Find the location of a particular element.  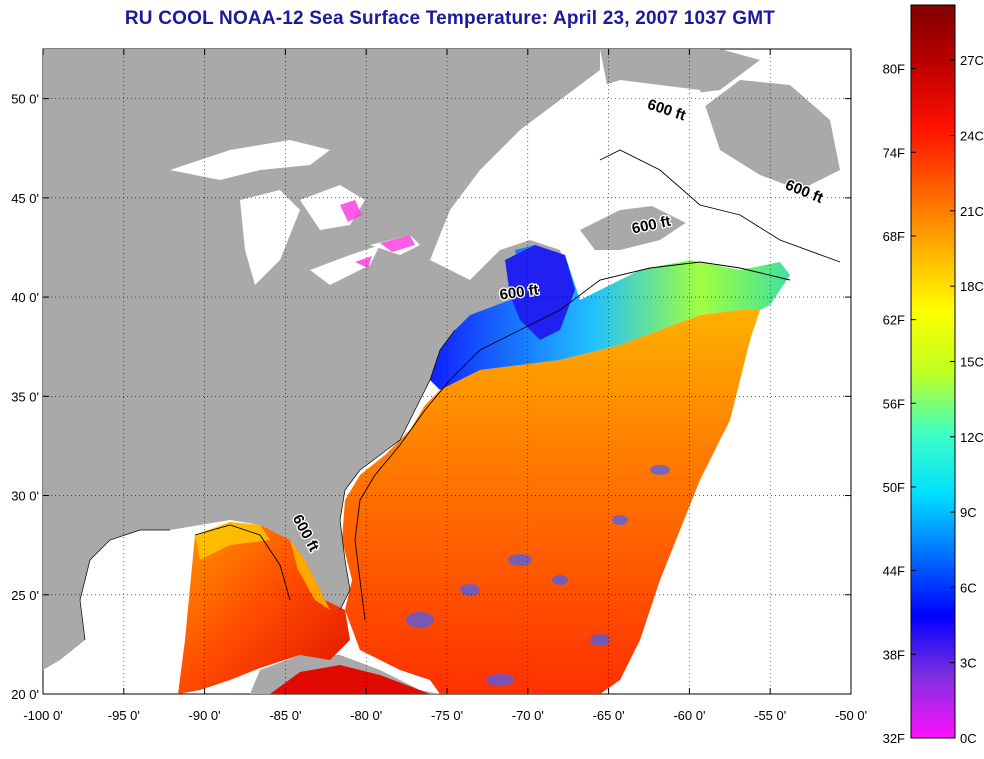

great-lakes is located at coordinates (295, 212).